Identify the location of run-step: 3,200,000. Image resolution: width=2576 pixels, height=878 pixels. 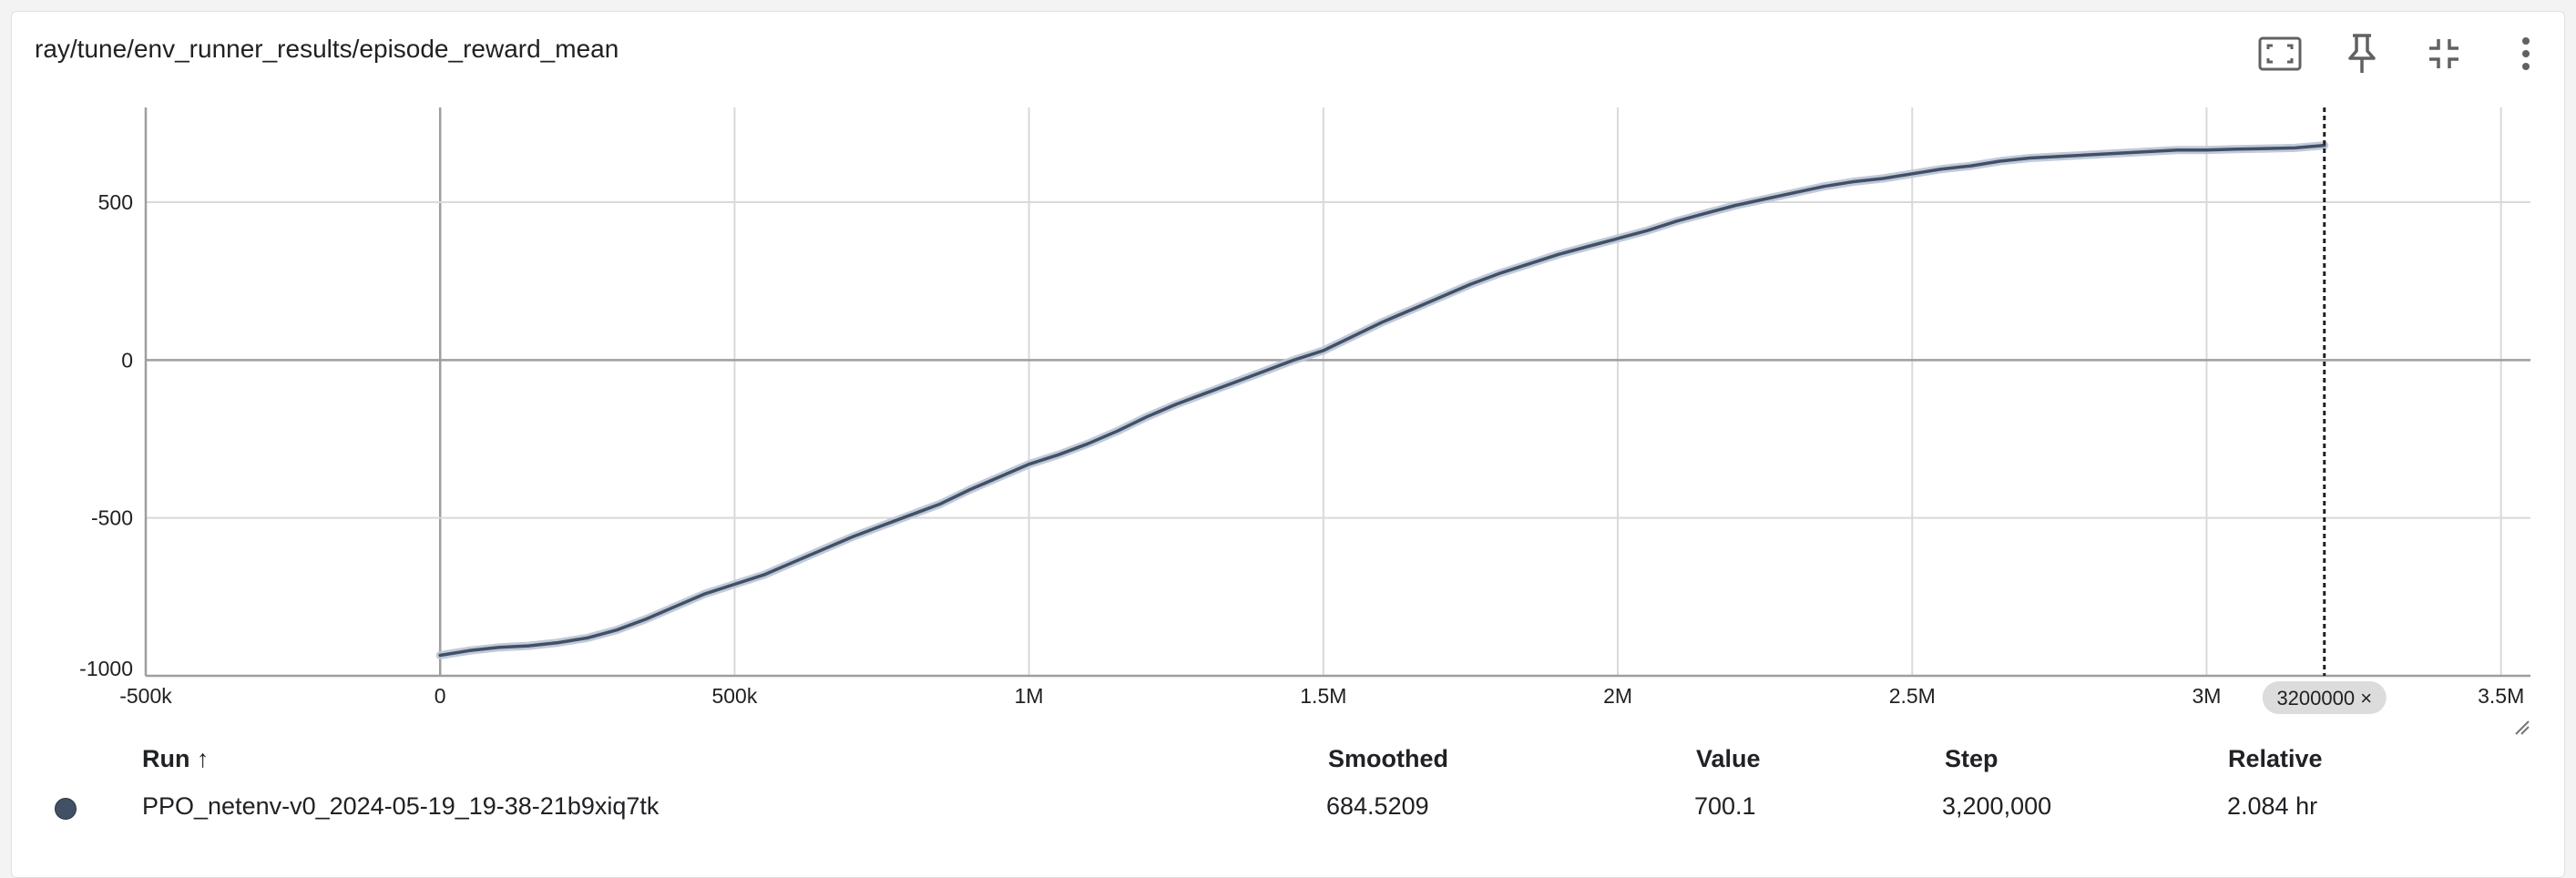
(1997, 806).